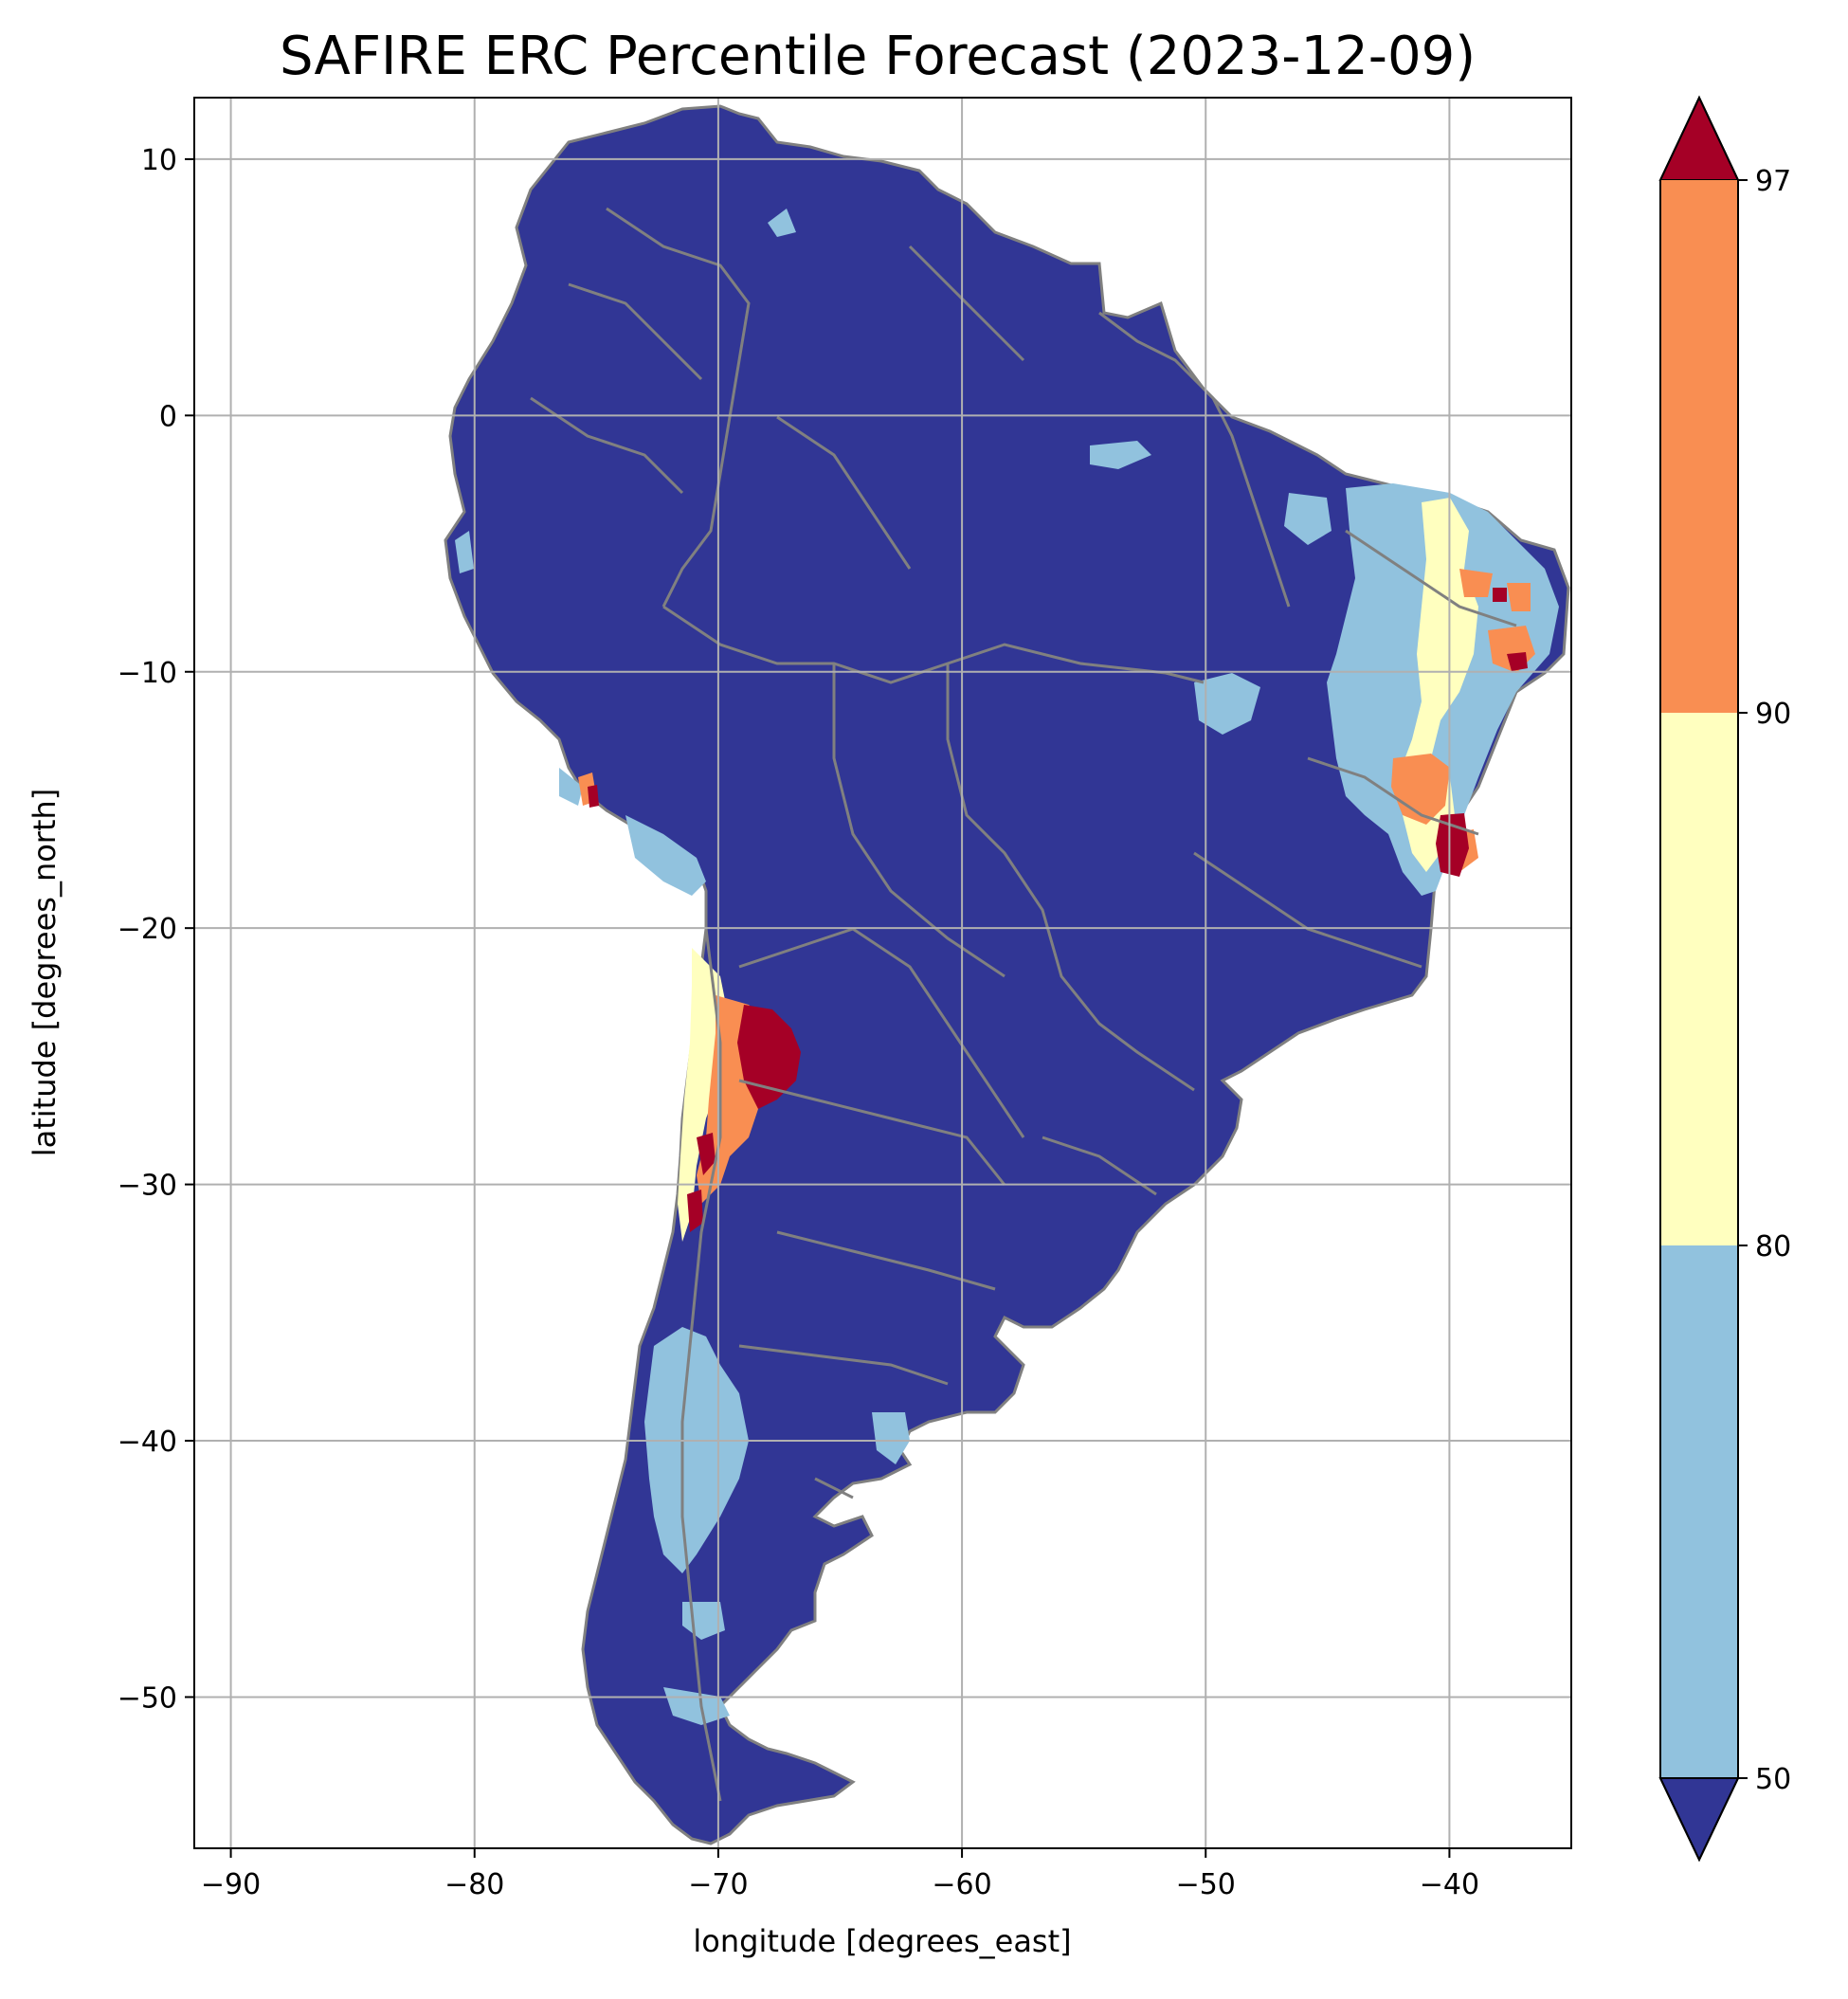 The width and height of the screenshot is (1848, 1999). Describe the element at coordinates (1765, 981) in the screenshot. I see `colorbar-ticks: 50 80 90 97` at that location.